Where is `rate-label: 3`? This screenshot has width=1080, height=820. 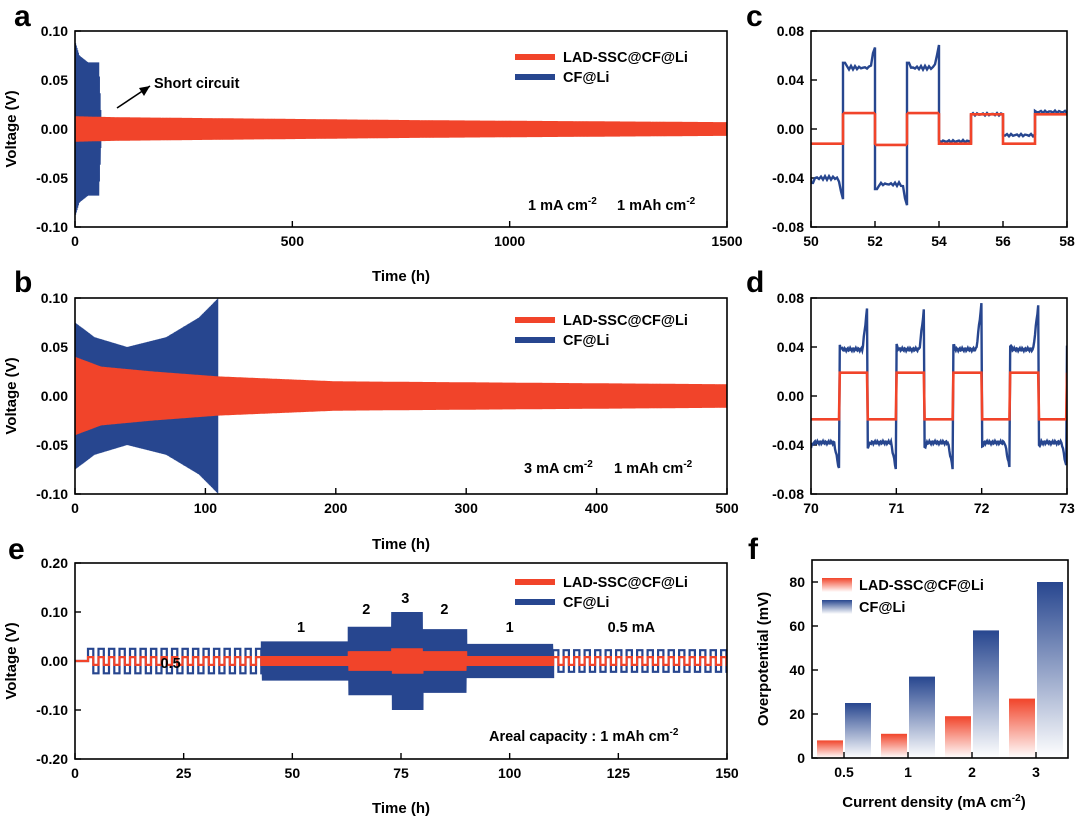
rate-label: 3 is located at coordinates (405, 599).